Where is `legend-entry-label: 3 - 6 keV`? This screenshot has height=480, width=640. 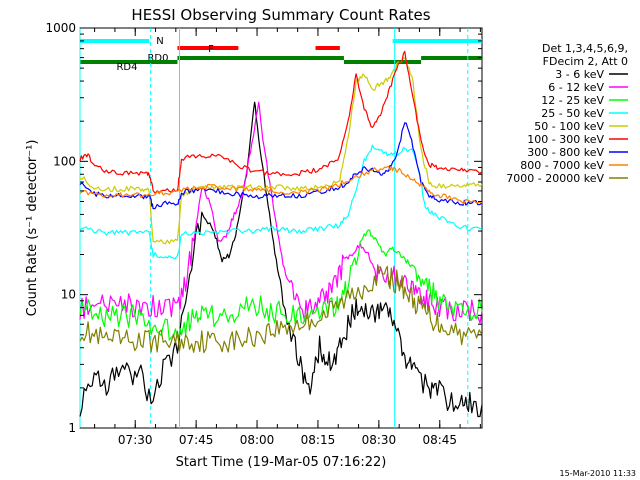
legend-entry-label: 3 - 6 keV is located at coordinates (579, 74).